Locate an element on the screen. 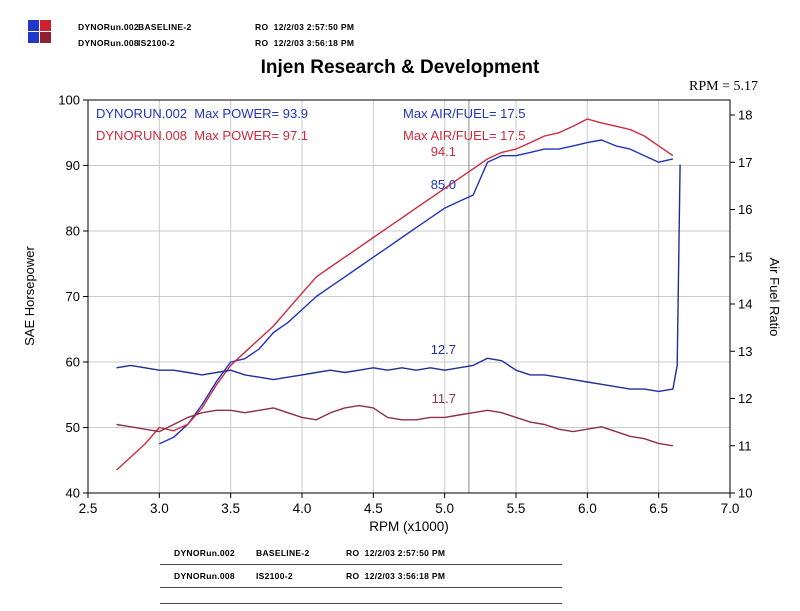  legend-run1-afr: Max AIR/FUEL= 17.5 is located at coordinates (464, 113).